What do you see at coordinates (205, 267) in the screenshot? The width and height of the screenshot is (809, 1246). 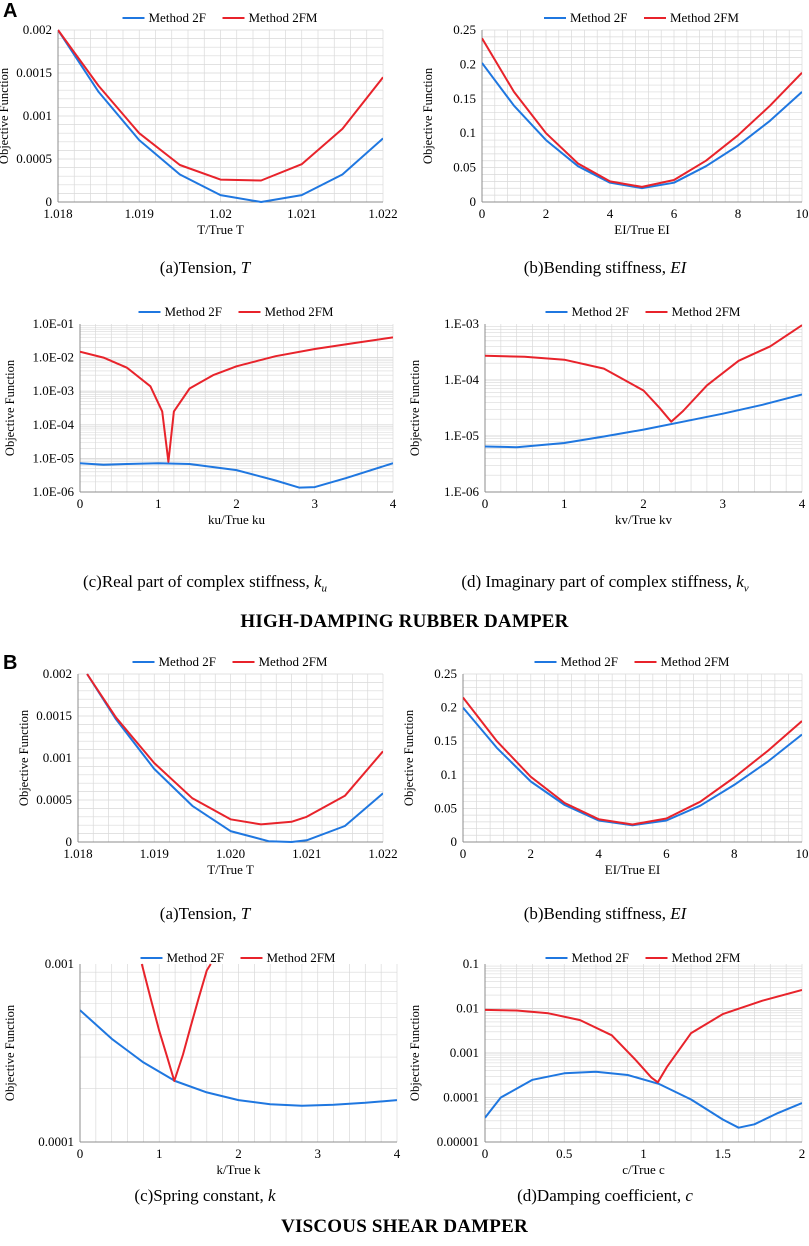 I see `caption-a-tension: (a)Tension, T` at bounding box center [205, 267].